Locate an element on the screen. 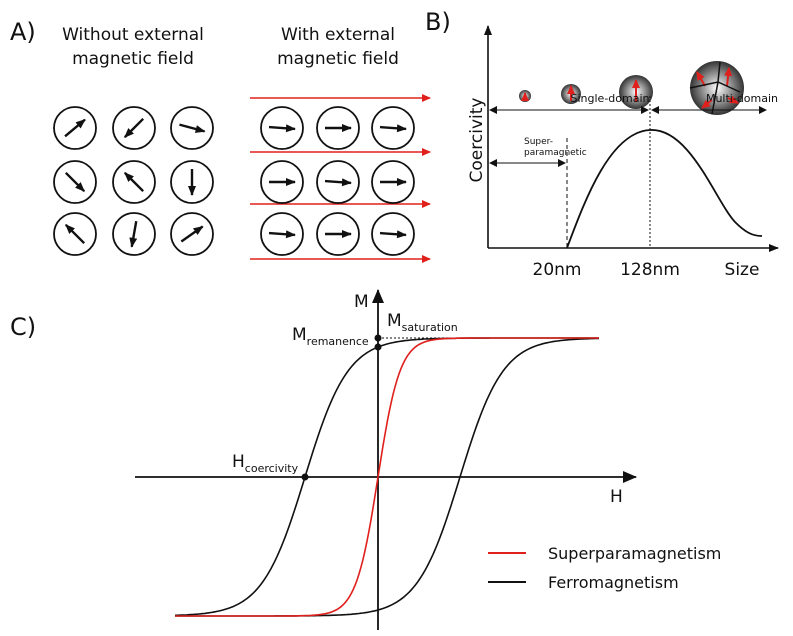 The height and width of the screenshot is (636, 793). panel-label: C) is located at coordinates (23, 327).